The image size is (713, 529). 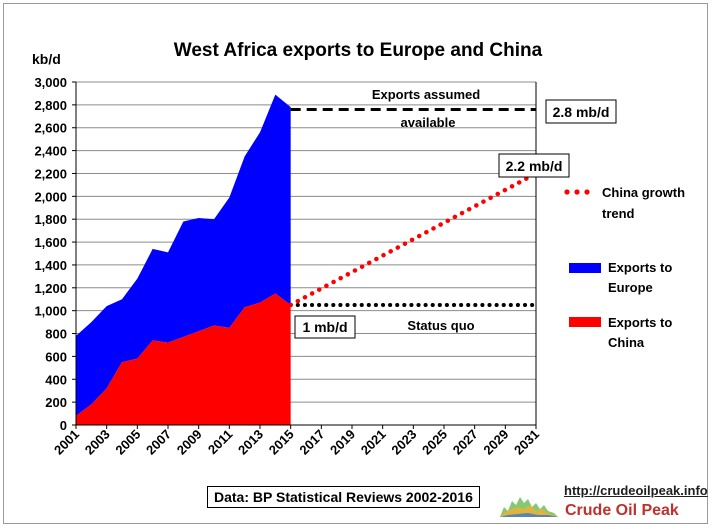 What do you see at coordinates (50, 311) in the screenshot?
I see `y-tick-label: 1,000` at bounding box center [50, 311].